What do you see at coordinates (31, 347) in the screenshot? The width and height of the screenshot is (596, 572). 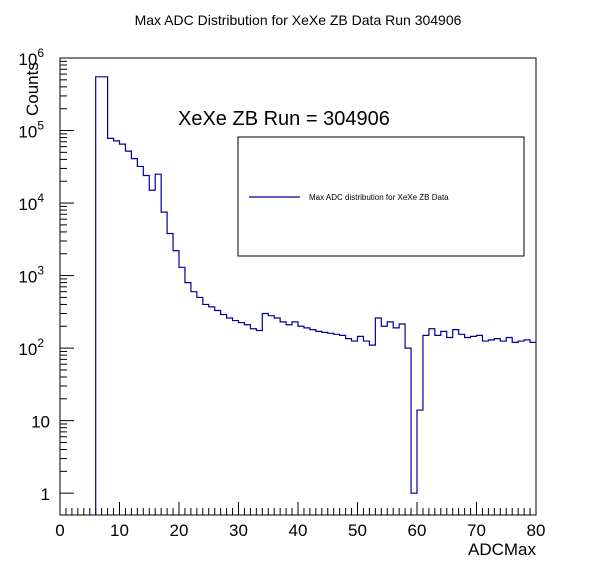 I see `y-tick-label: 10²` at bounding box center [31, 347].